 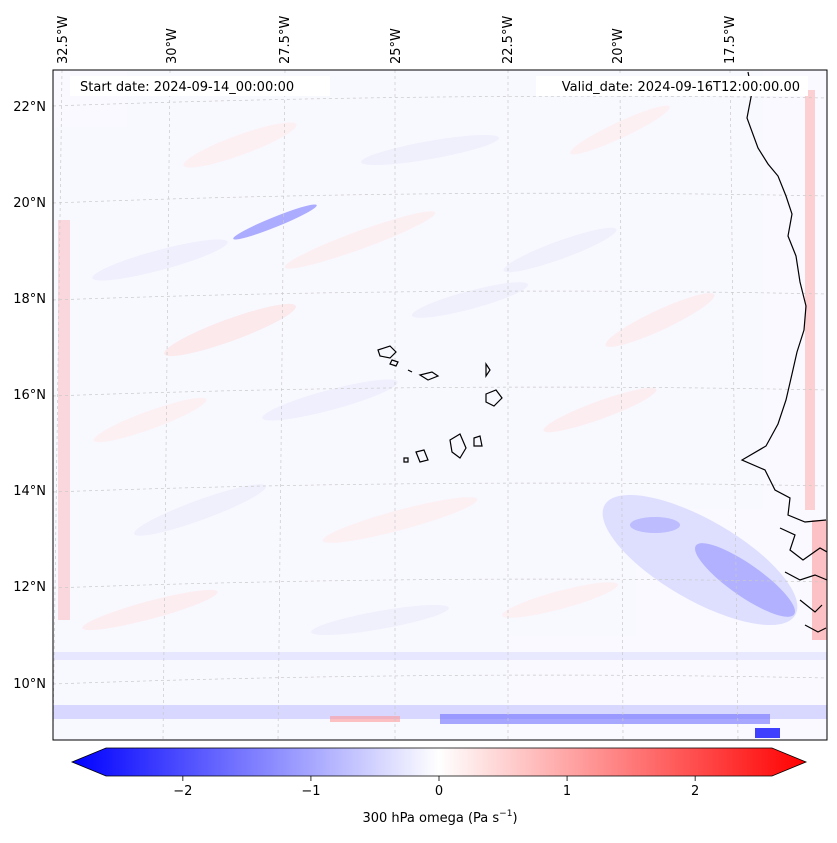 I want to click on brava-island, so click(x=406, y=460).